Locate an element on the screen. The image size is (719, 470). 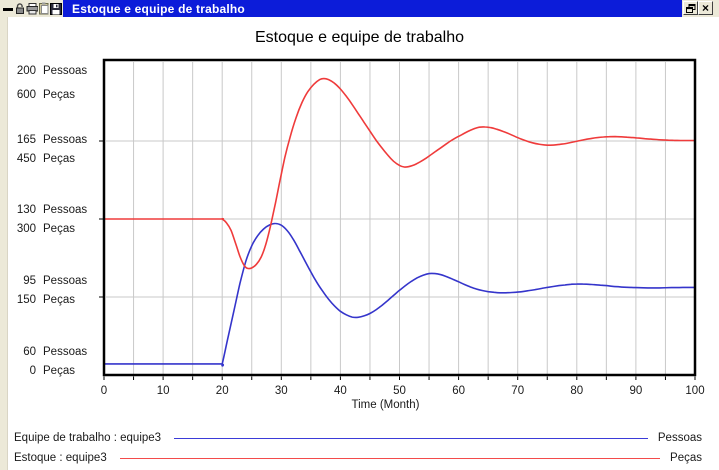
print-icon is located at coordinates (32, 8).